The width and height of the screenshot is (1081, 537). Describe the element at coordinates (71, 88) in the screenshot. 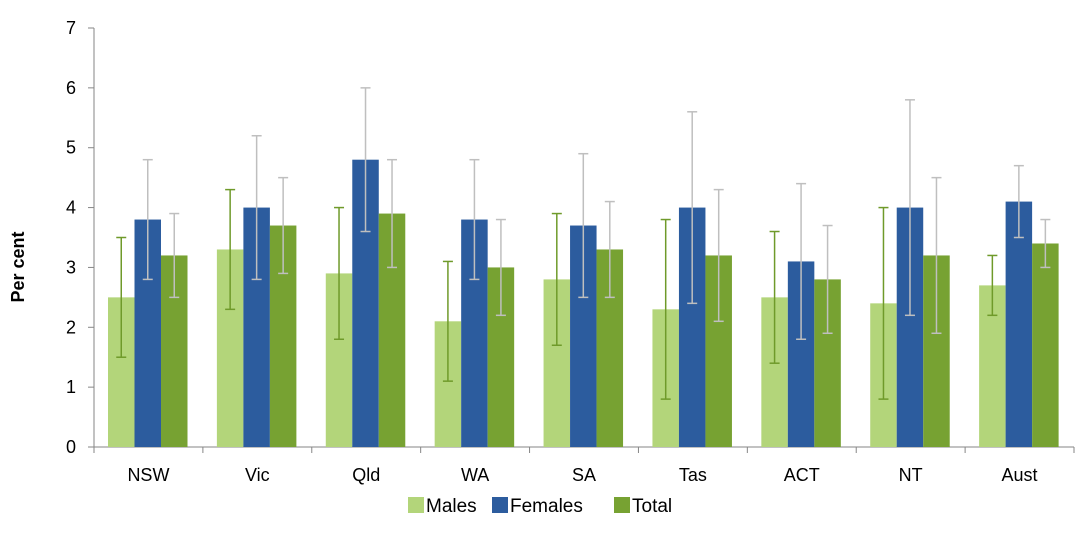

I see `y-tick-label: 6` at that location.